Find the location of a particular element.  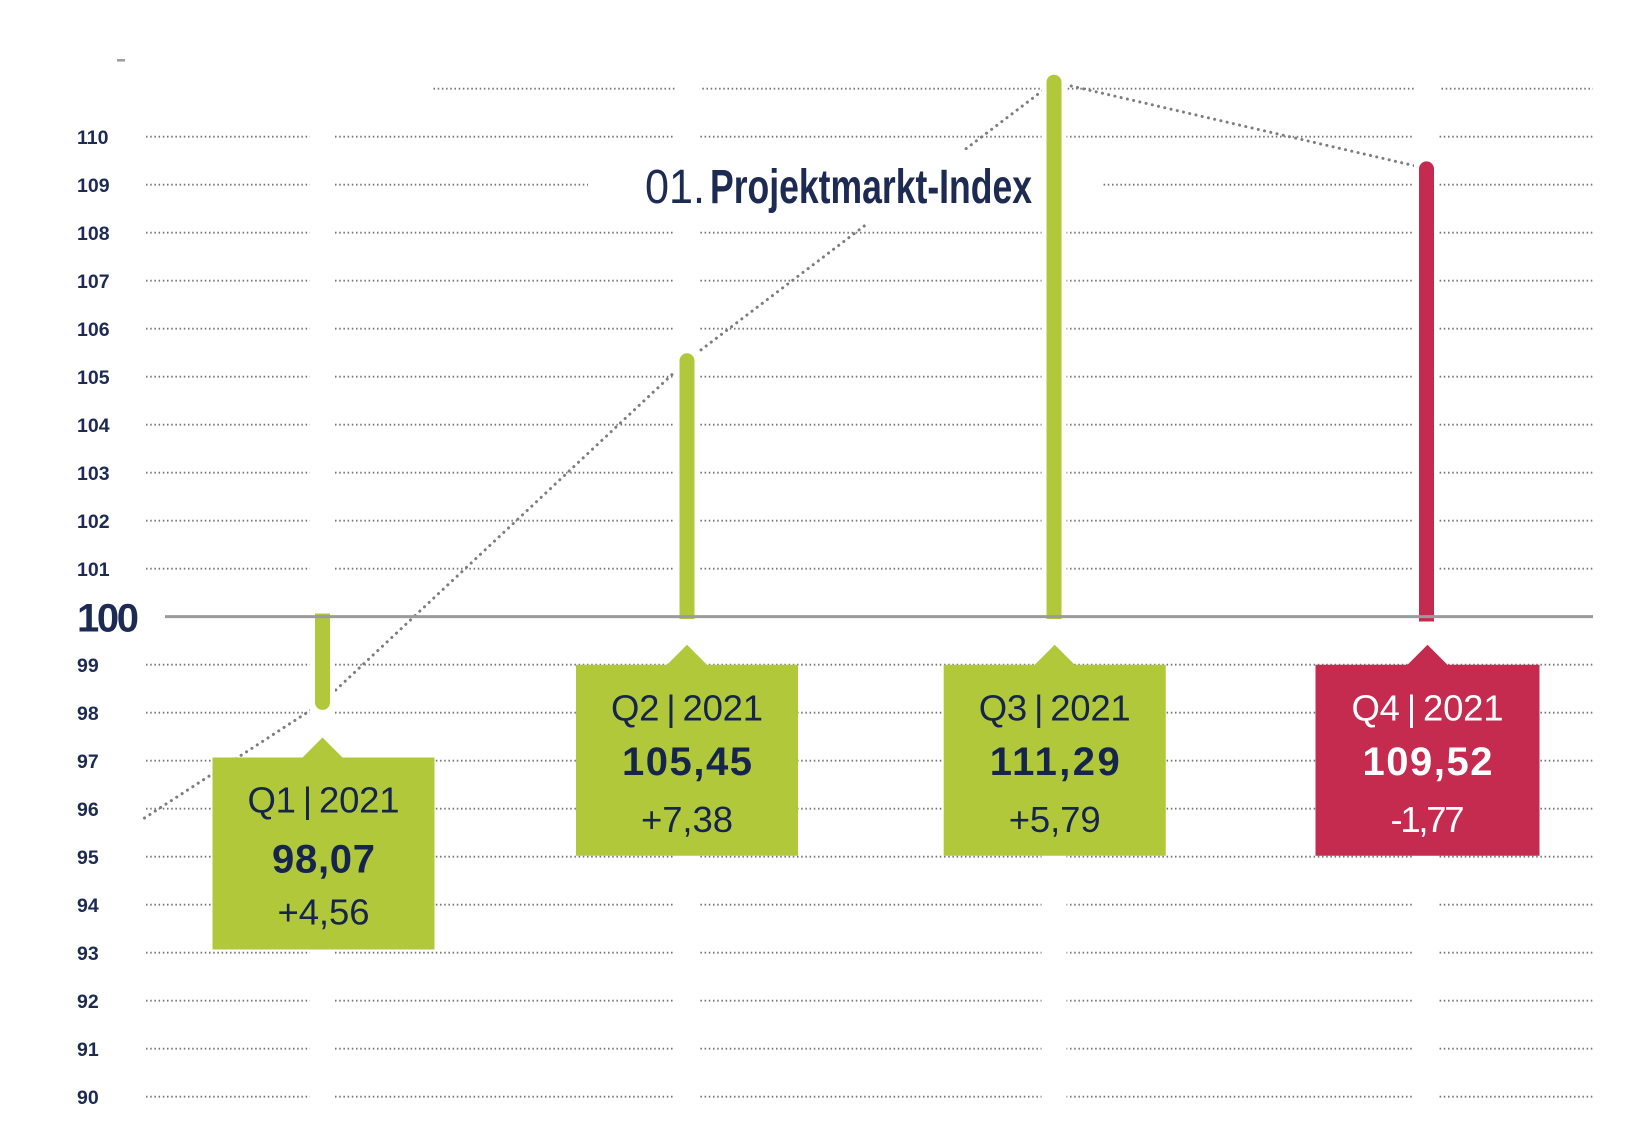

svg-text: Projektmarkt-Index is located at coordinates (871, 187).